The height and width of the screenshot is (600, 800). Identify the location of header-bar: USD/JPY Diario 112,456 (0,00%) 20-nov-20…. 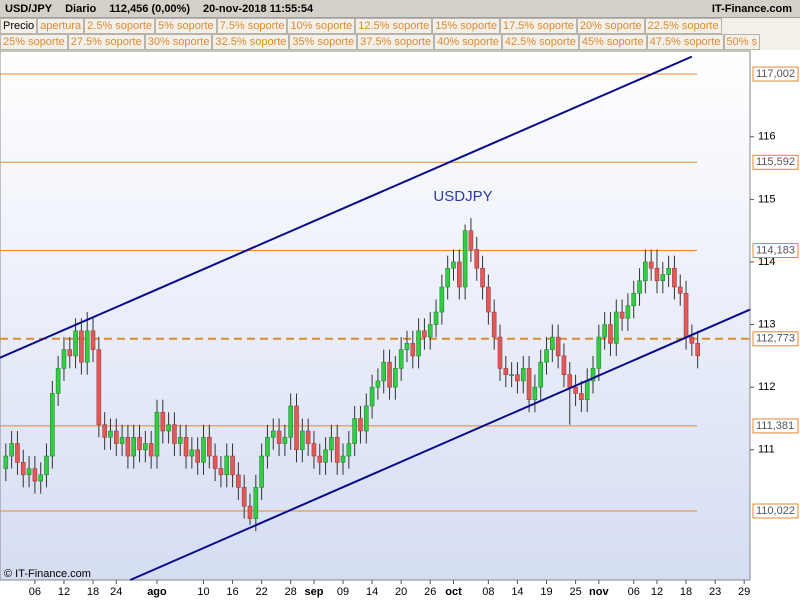
(400, 9).